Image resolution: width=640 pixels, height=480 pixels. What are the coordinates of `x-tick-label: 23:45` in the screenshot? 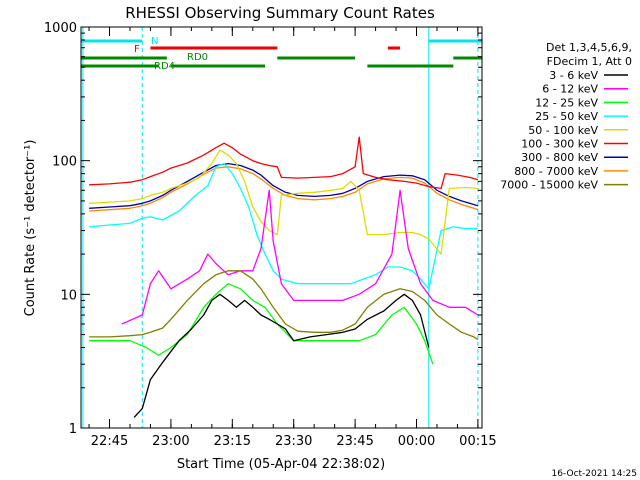 It's located at (354, 441).